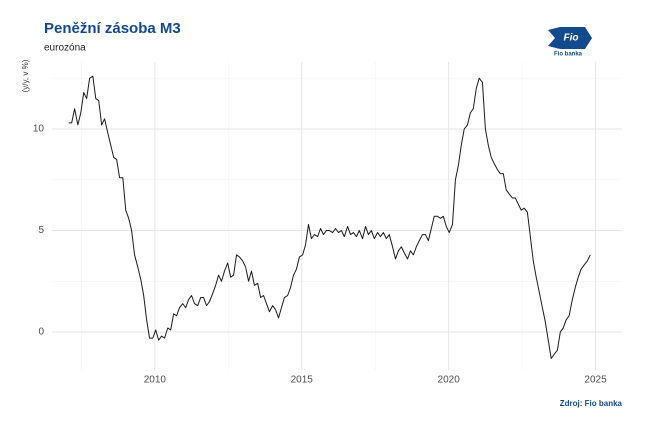 The width and height of the screenshot is (645, 429). I want to click on source: Zdroj: Fio banka, so click(591, 403).